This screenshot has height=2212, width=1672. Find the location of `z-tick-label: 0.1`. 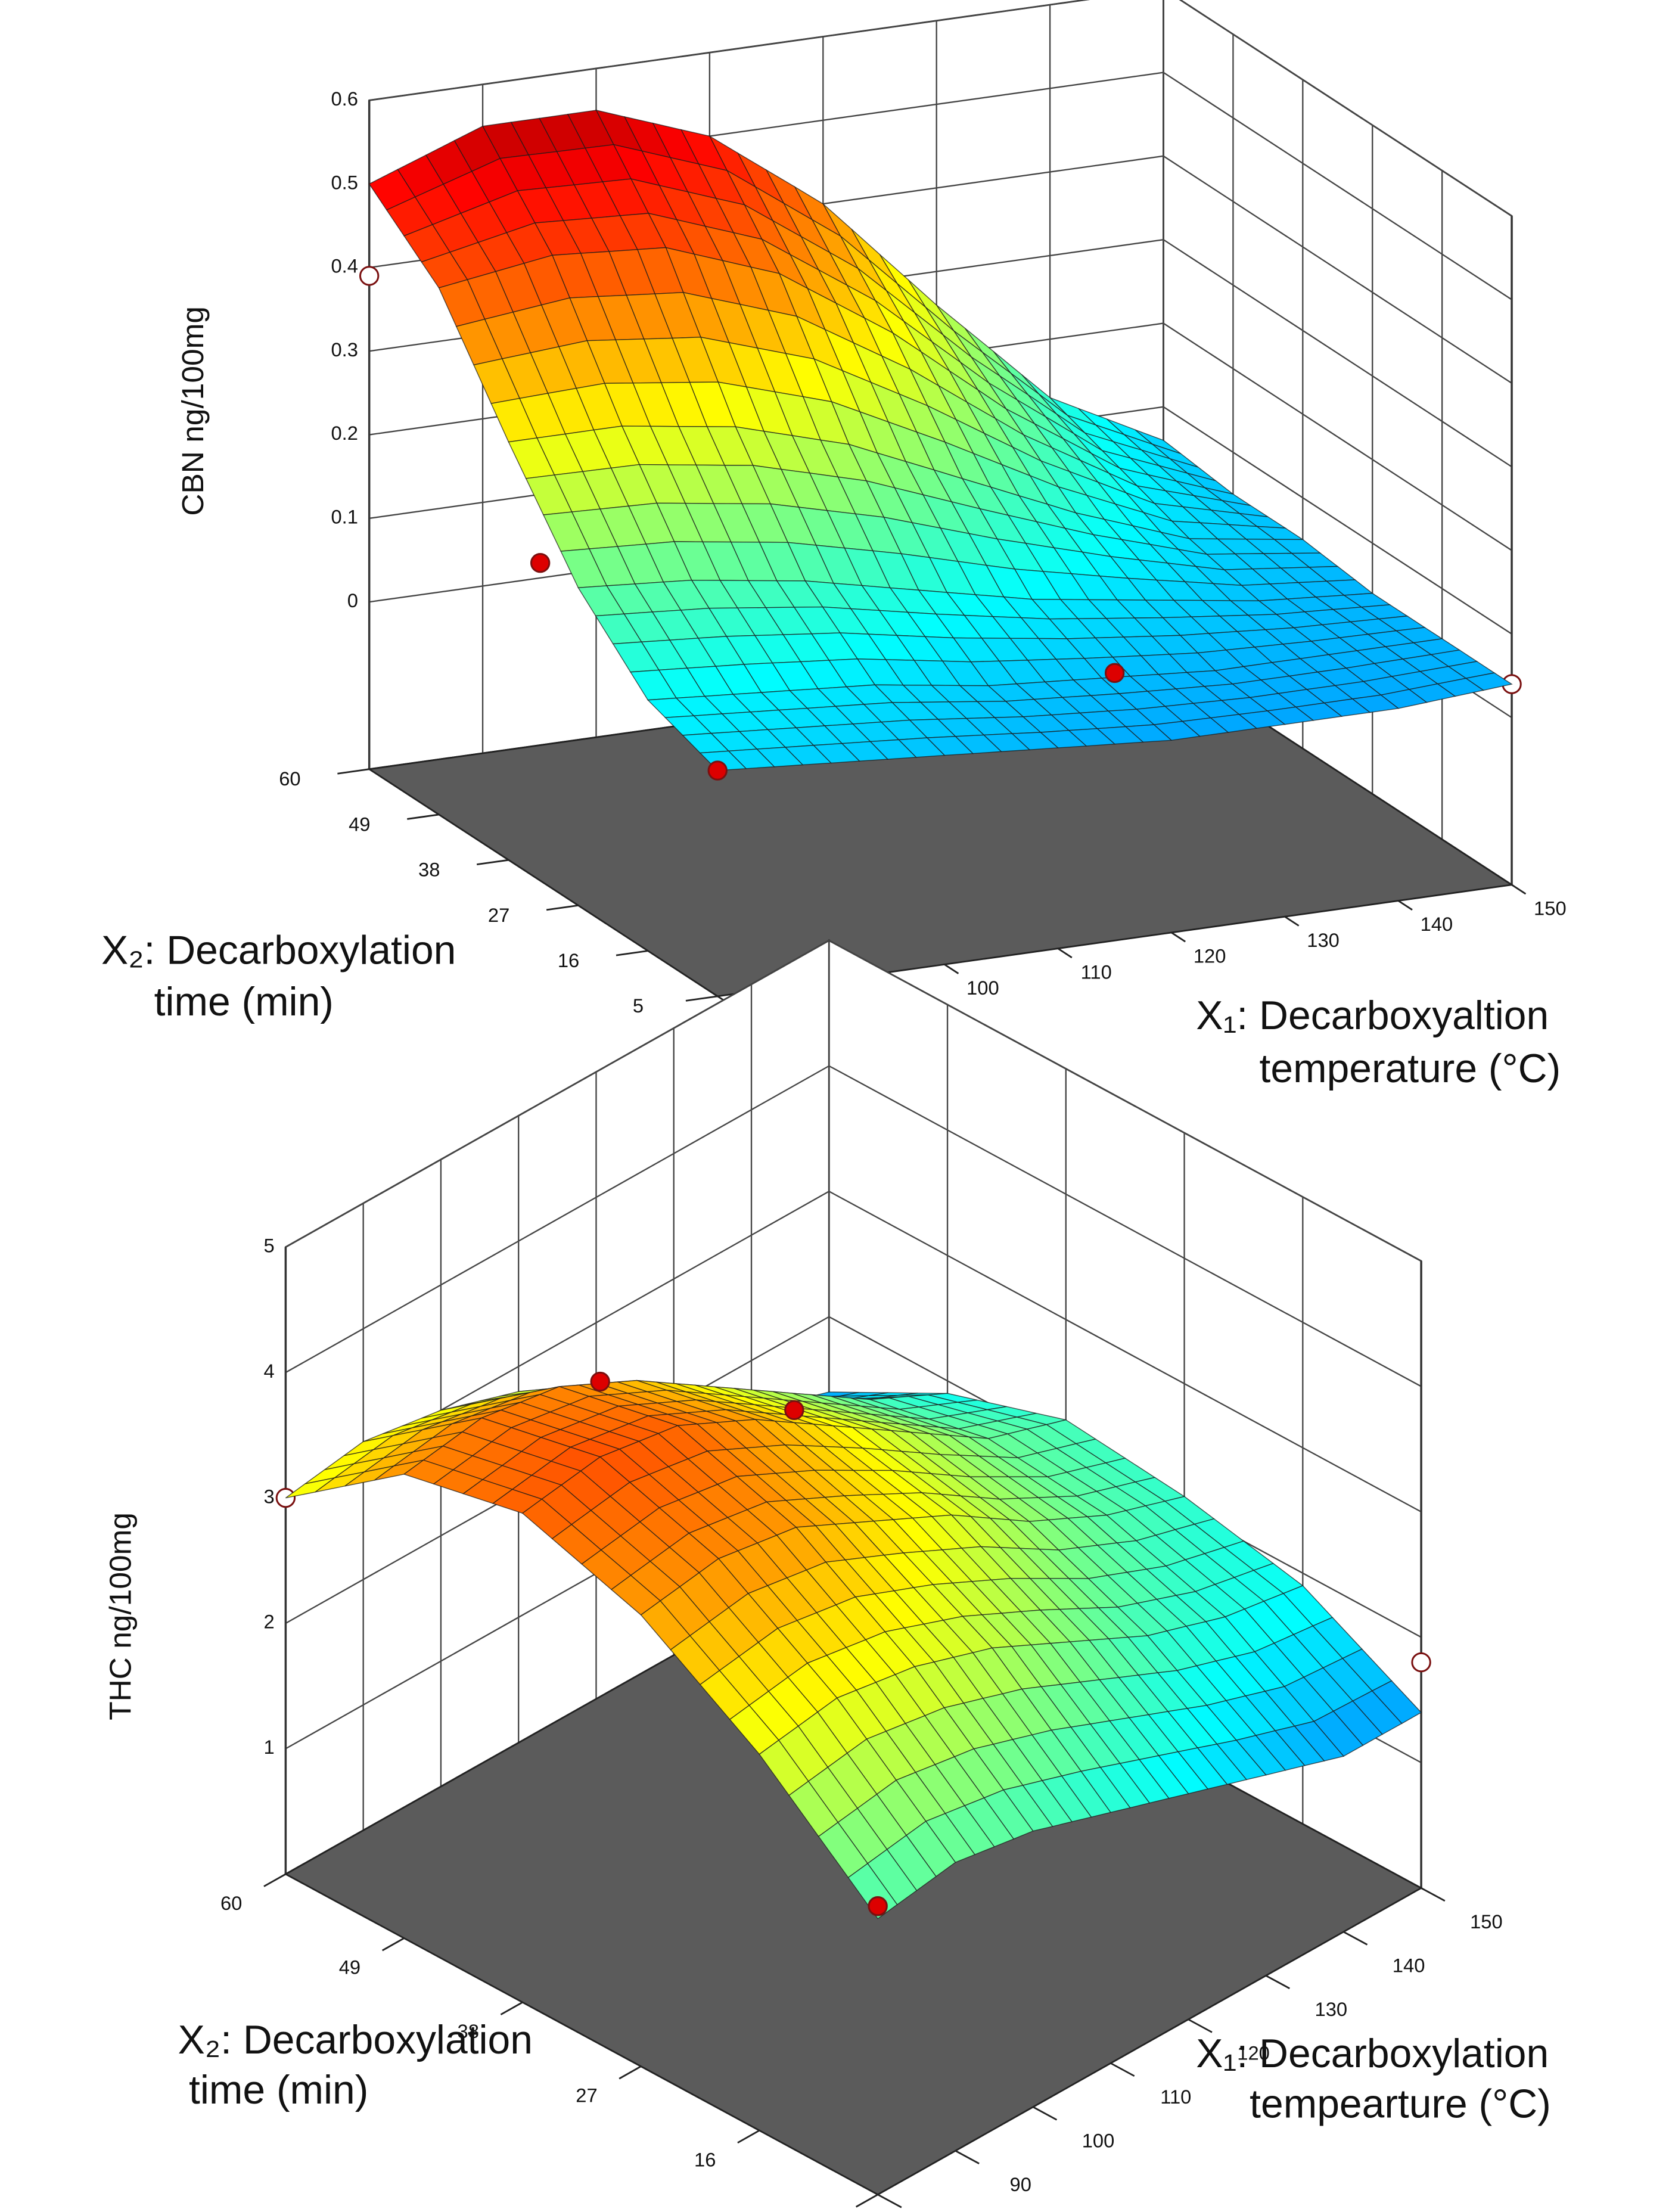

z-tick-label: 0.1 is located at coordinates (344, 516).